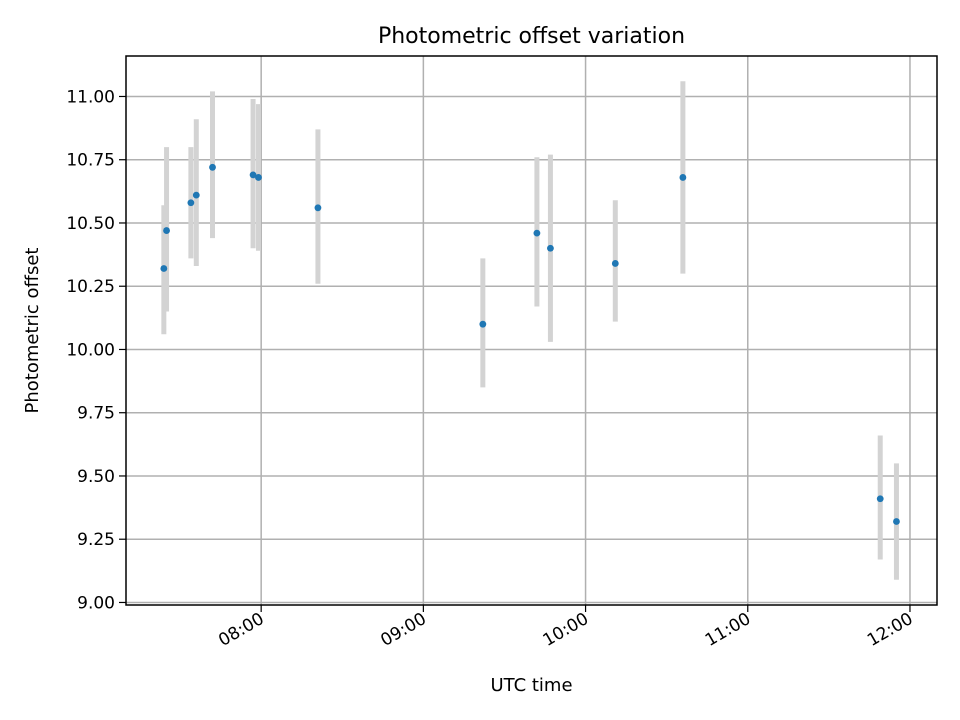  Describe the element at coordinates (96, 540) in the screenshot. I see `y-tick-label: 9.25` at that location.